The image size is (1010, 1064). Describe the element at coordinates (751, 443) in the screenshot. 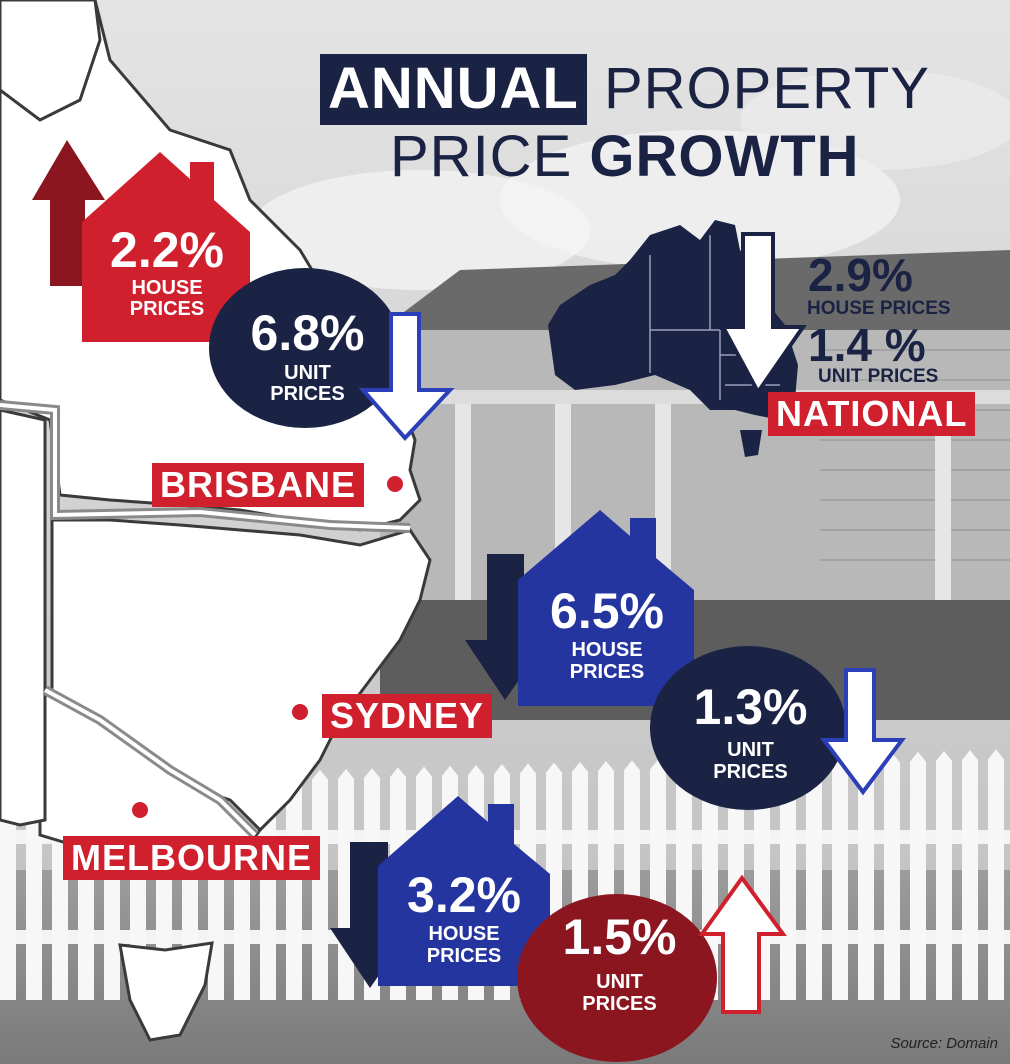

I see `australia-tasmania` at that location.